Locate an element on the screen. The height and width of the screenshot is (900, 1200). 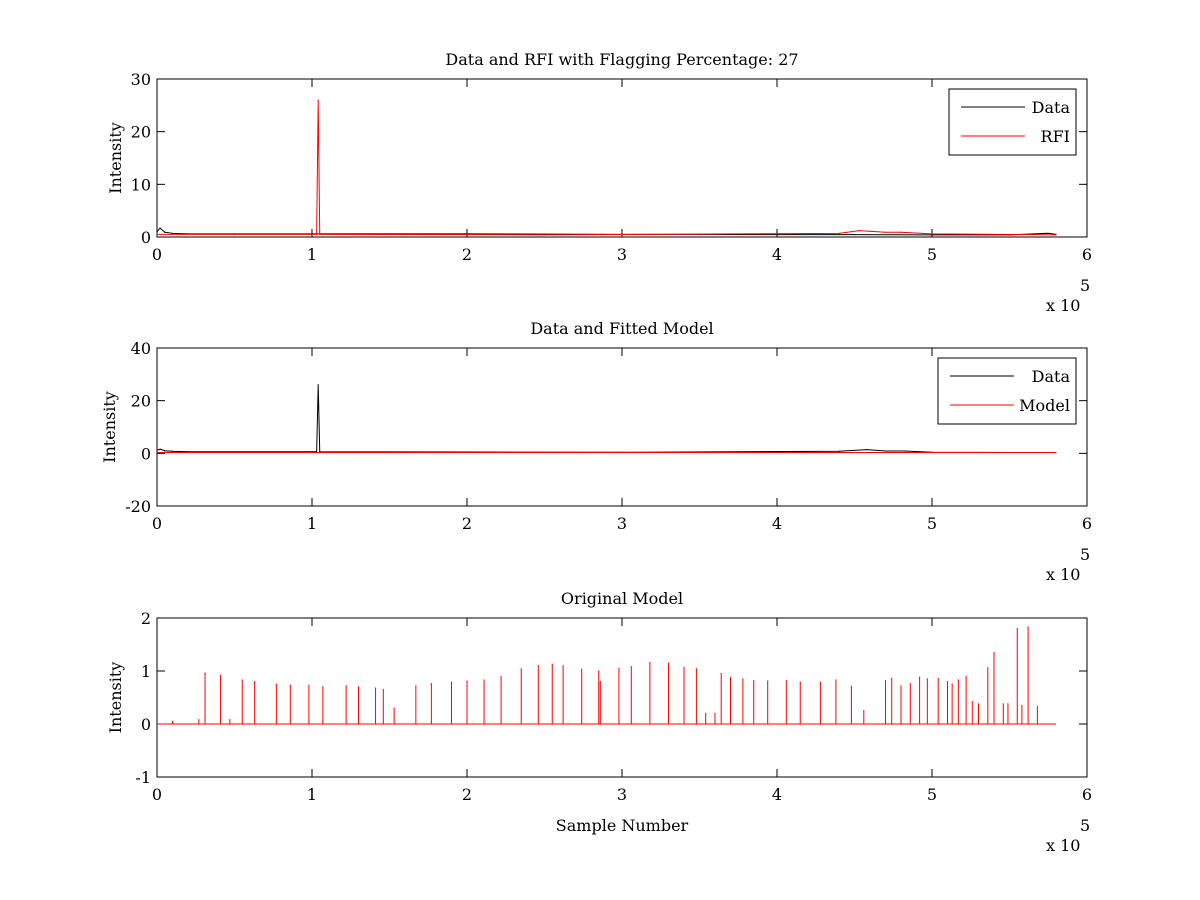
x-axis-label: Sample Number is located at coordinates (622, 825).